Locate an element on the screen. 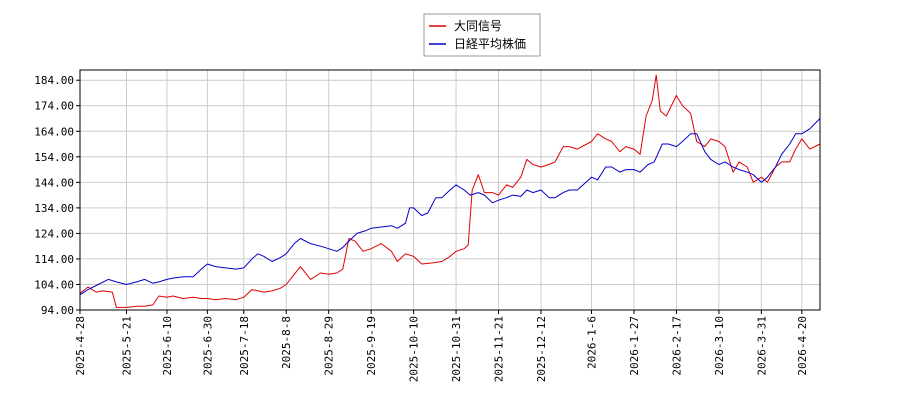  x-tick-label: 2025-4-28 is located at coordinates (80, 346).